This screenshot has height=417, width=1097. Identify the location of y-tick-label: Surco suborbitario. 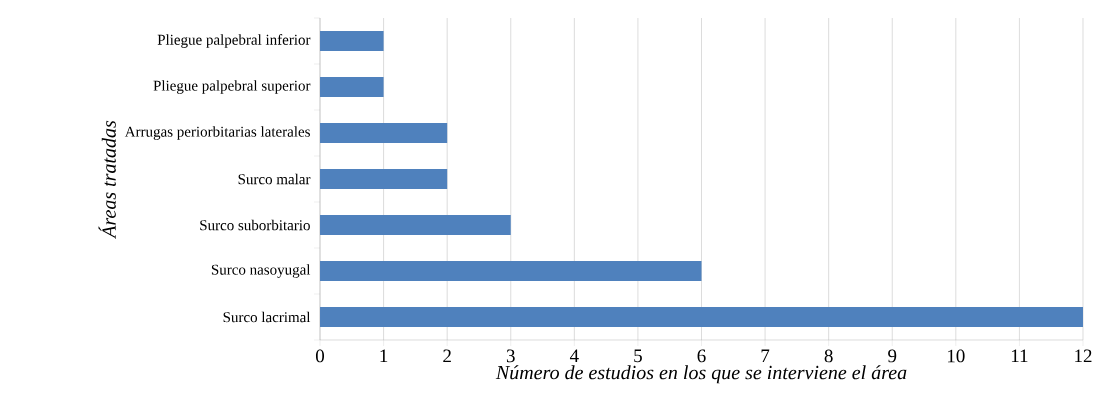
(255, 225).